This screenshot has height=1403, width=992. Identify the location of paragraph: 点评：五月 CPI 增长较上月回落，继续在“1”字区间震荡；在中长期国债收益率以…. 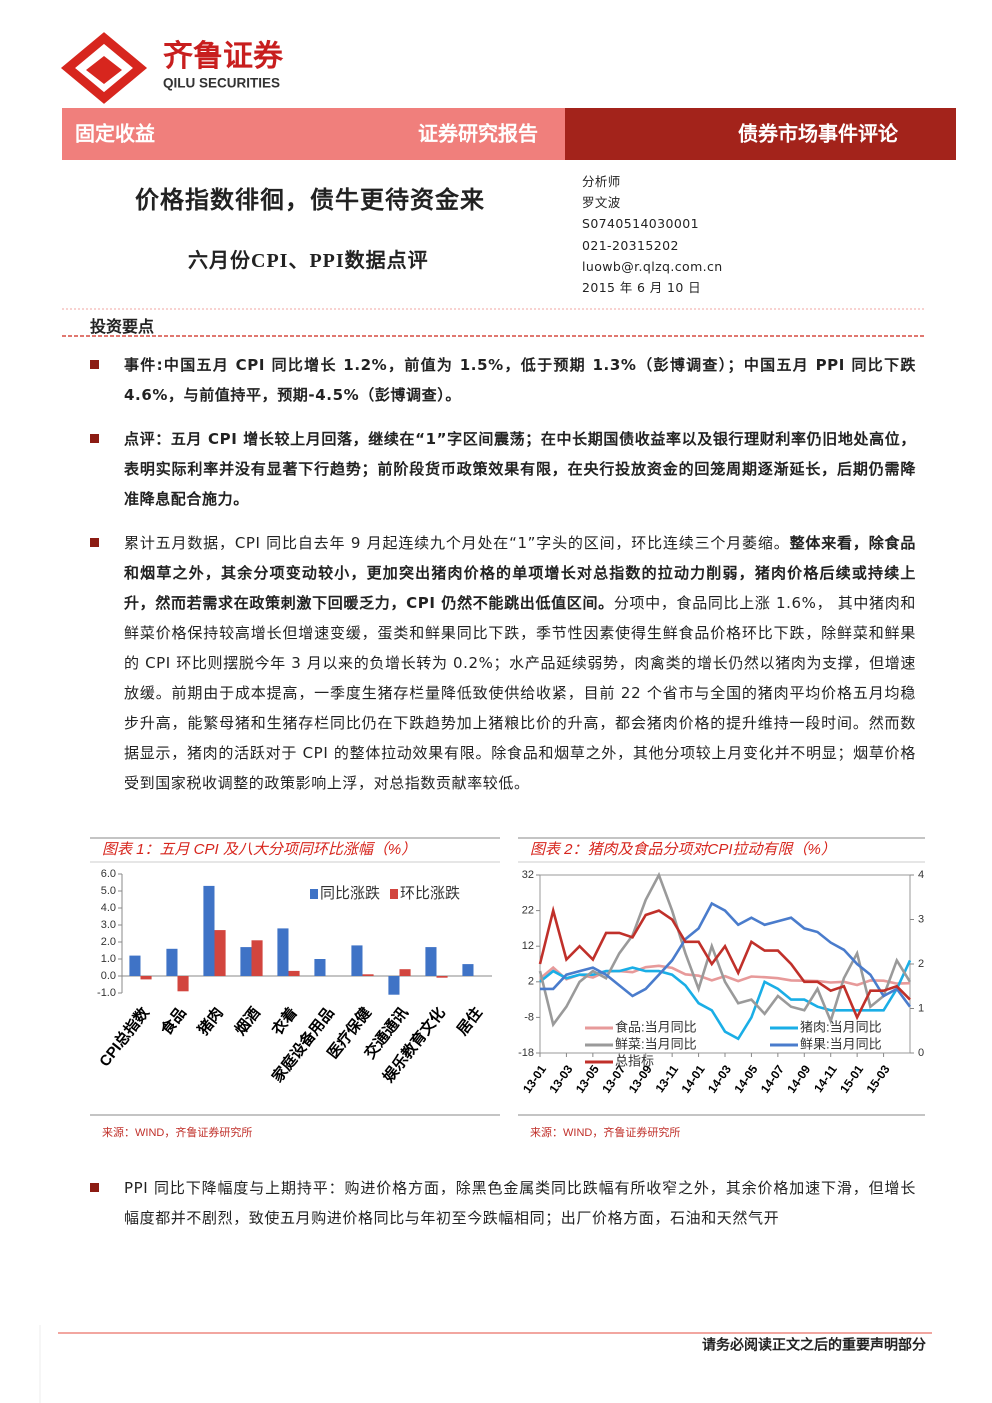
(520, 469).